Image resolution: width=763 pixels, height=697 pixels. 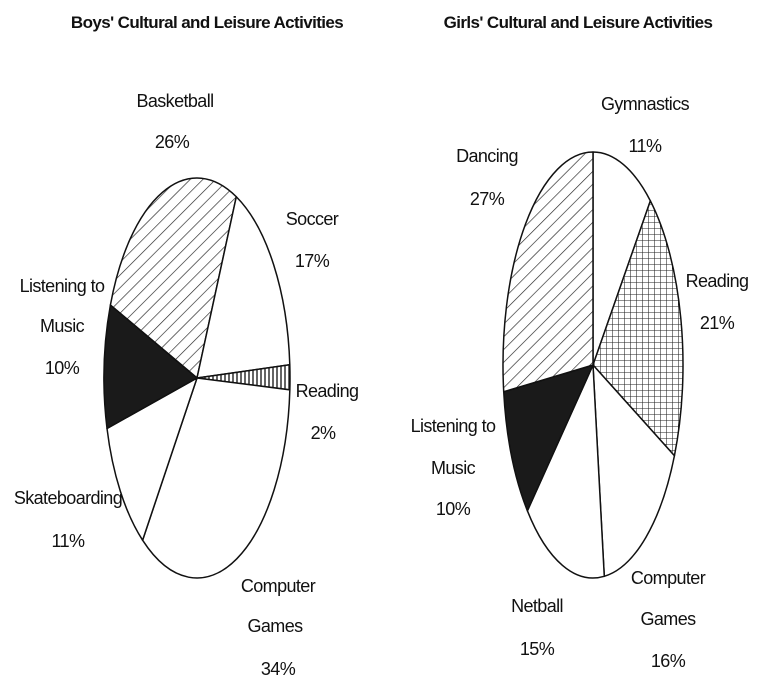 What do you see at coordinates (537, 606) in the screenshot?
I see `slice-label: Netball` at bounding box center [537, 606].